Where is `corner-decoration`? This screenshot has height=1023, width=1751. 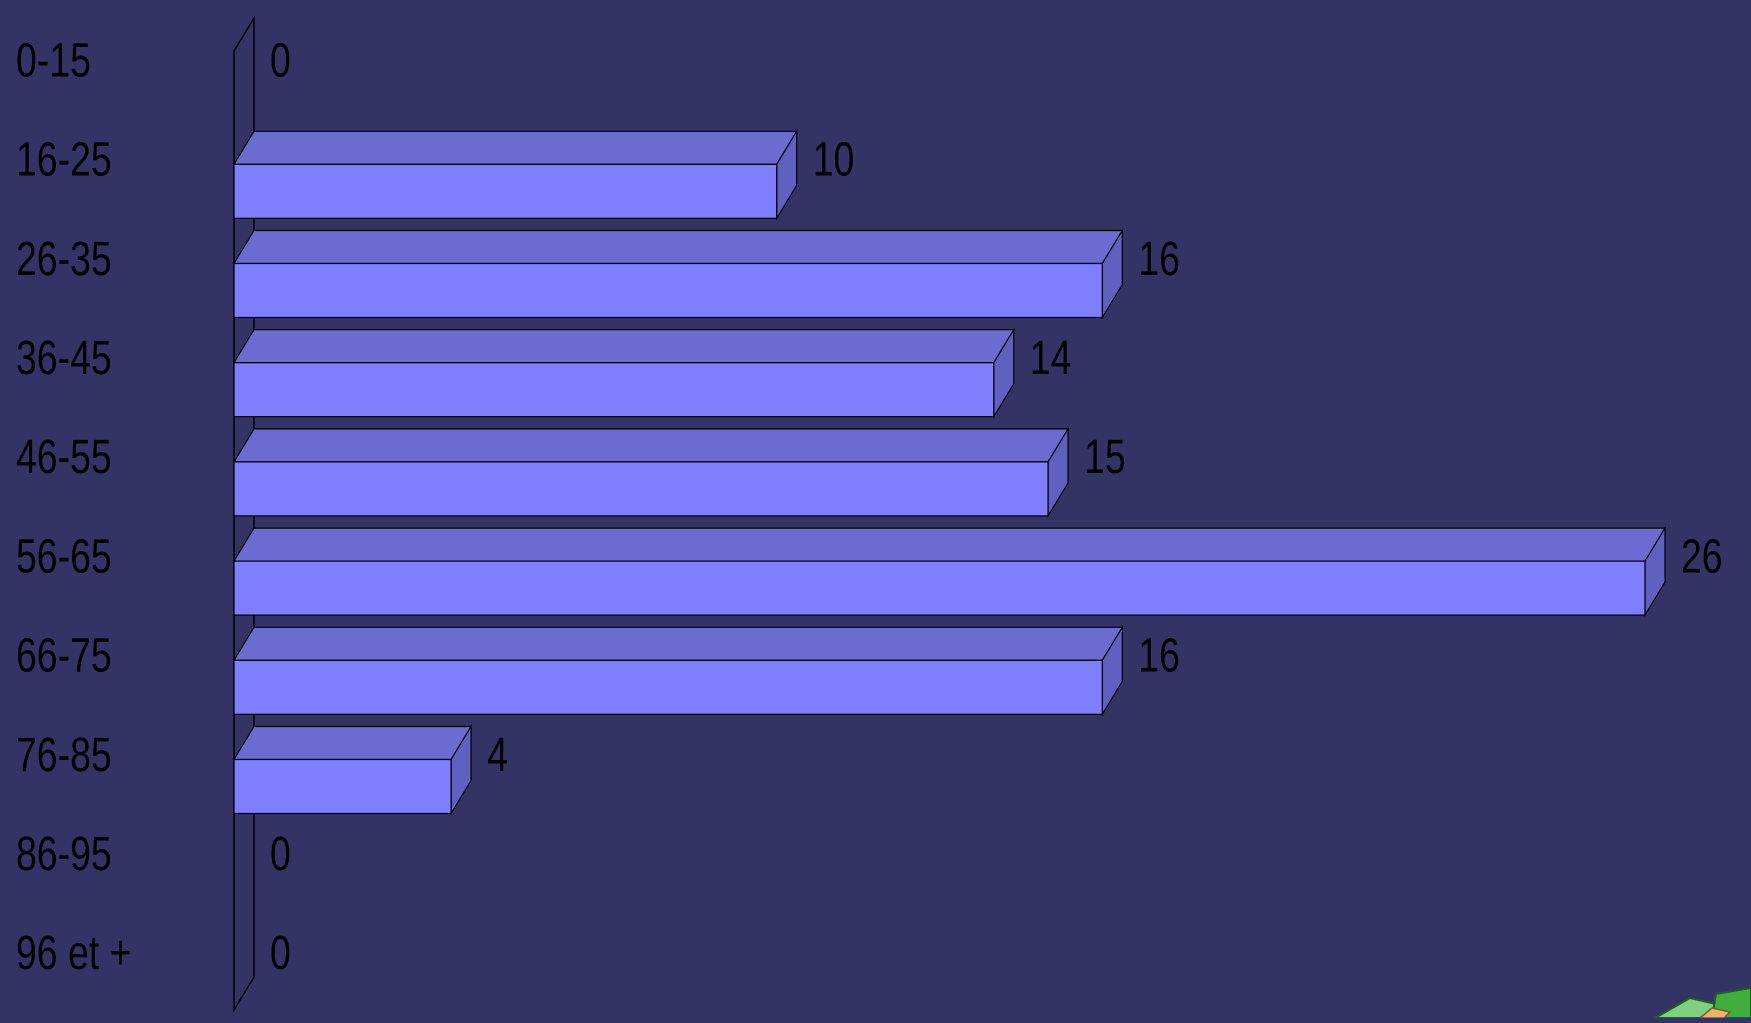 corner-decoration is located at coordinates (1701, 1002).